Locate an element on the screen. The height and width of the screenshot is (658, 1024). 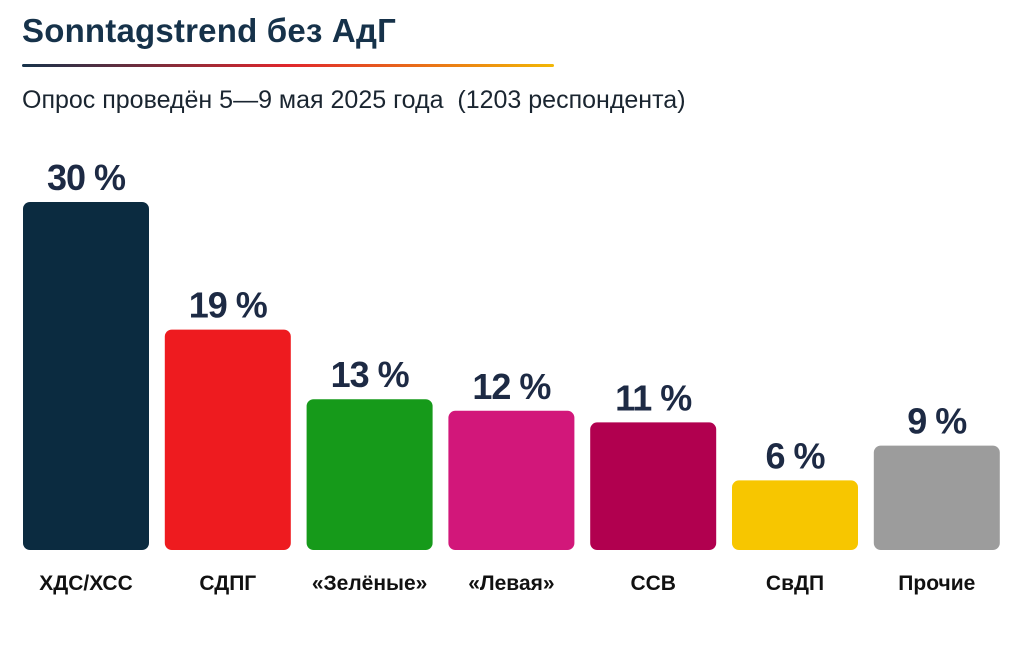
bar-сдпг is located at coordinates (227, 439).